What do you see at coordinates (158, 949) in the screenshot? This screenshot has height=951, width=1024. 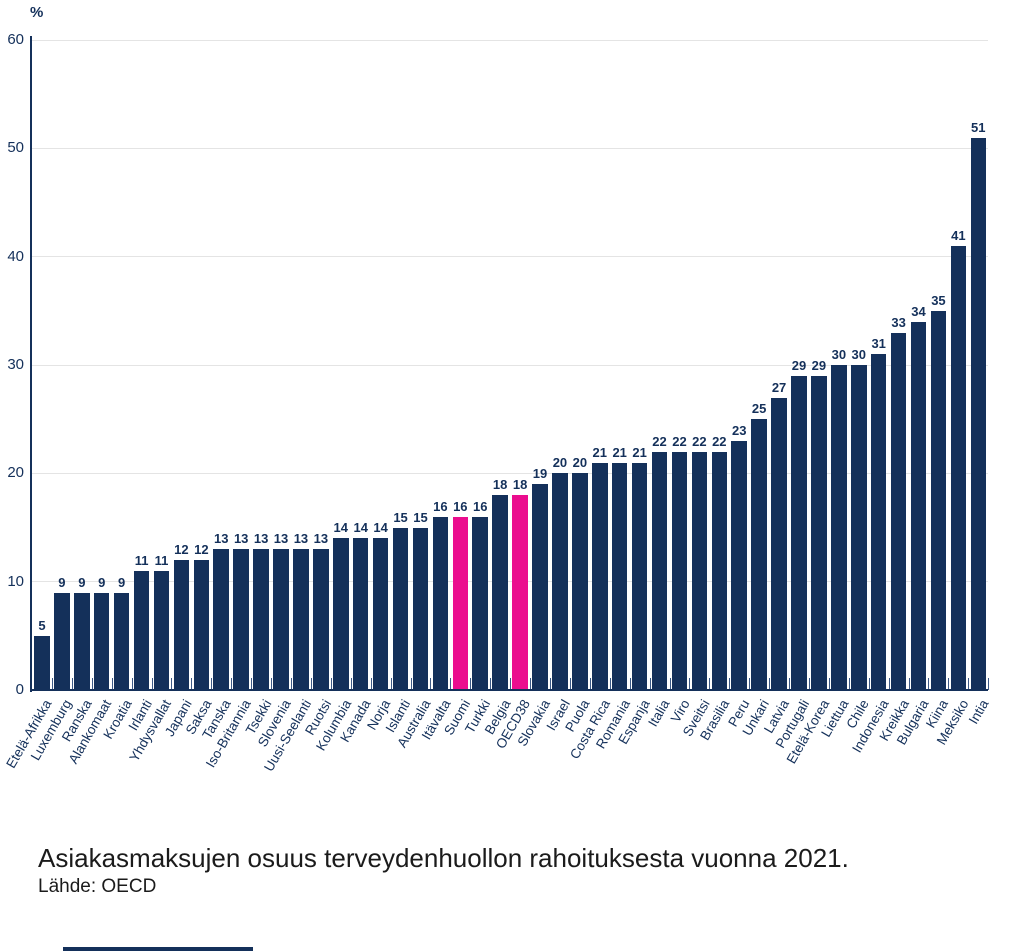 I see `bottom-accent-bar` at bounding box center [158, 949].